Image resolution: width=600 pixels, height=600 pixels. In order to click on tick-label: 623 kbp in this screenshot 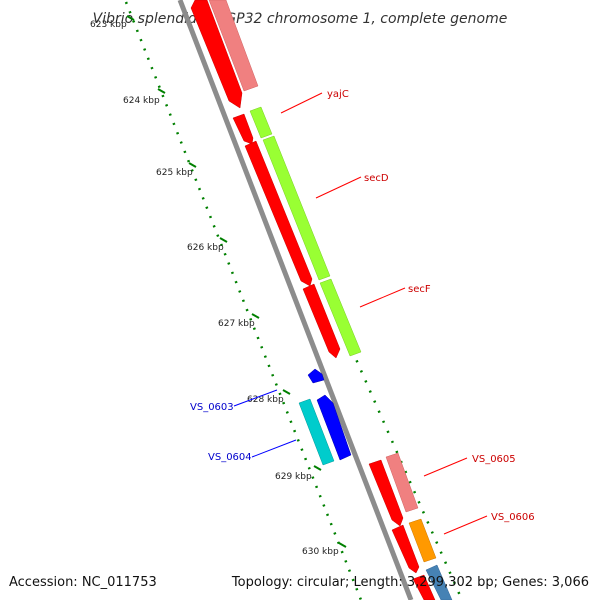, I will do `click(108, 25)`.